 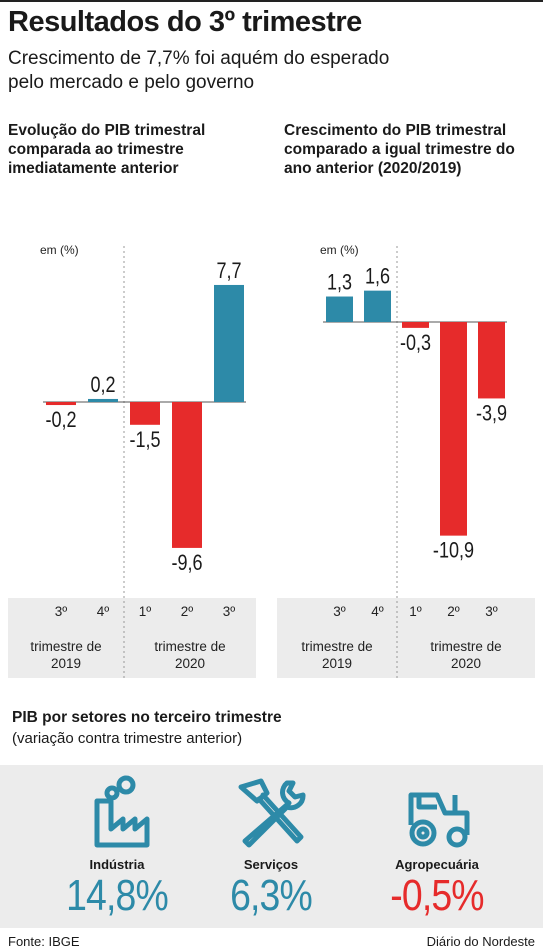 What do you see at coordinates (127, 738) in the screenshot?
I see `sectors-subtitle: (variação contra trimestre anterior)` at bounding box center [127, 738].